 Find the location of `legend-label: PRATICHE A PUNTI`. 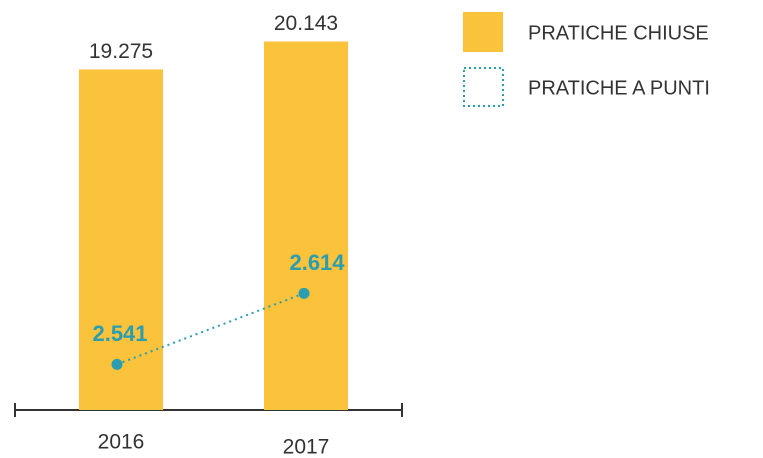

legend-label: PRATICHE A PUNTI is located at coordinates (619, 88).